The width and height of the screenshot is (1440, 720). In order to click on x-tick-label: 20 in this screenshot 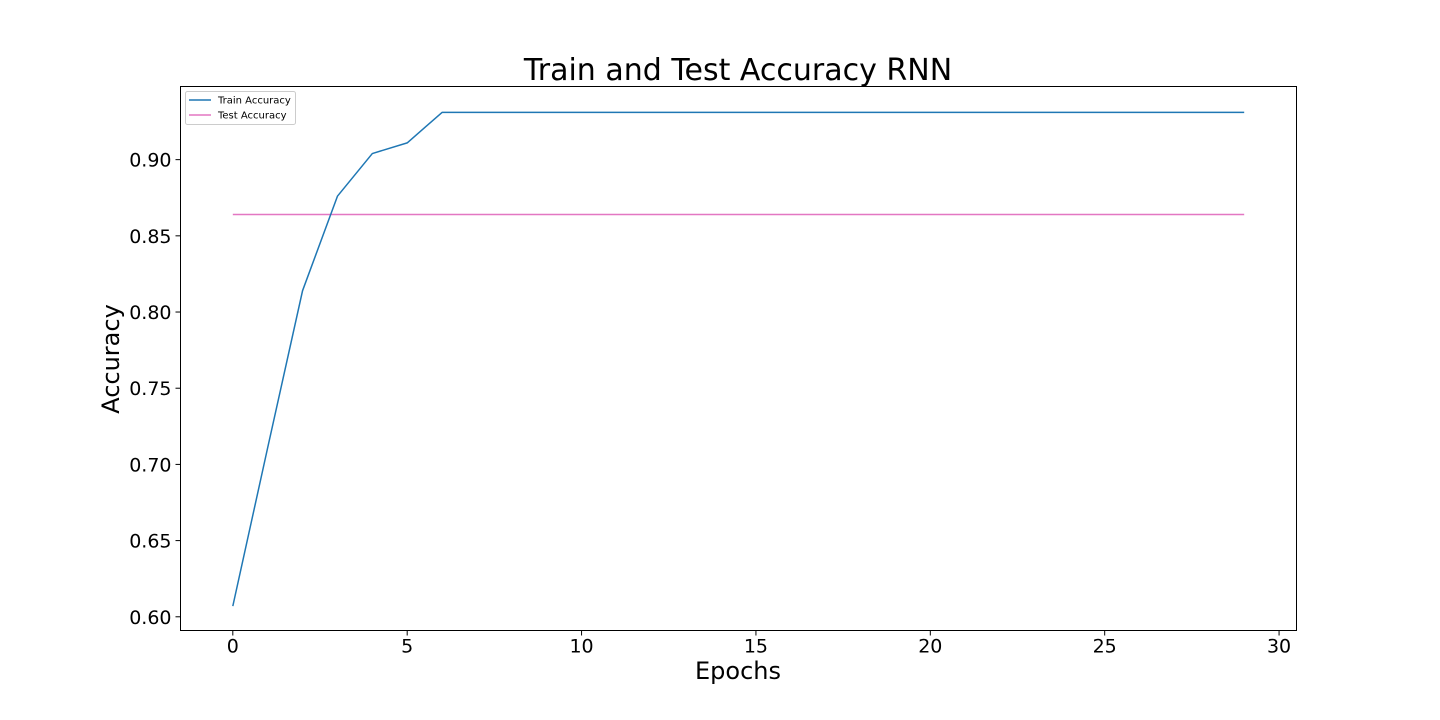, I will do `click(930, 647)`.